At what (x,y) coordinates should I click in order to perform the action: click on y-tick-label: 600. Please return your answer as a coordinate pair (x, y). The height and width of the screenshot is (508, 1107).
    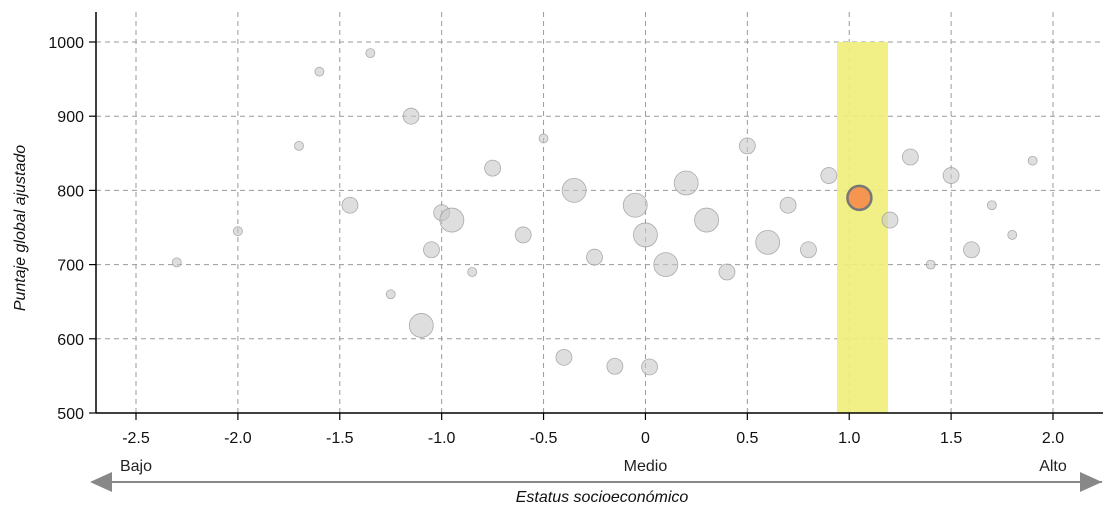
    Looking at the image, I should click on (70, 340).